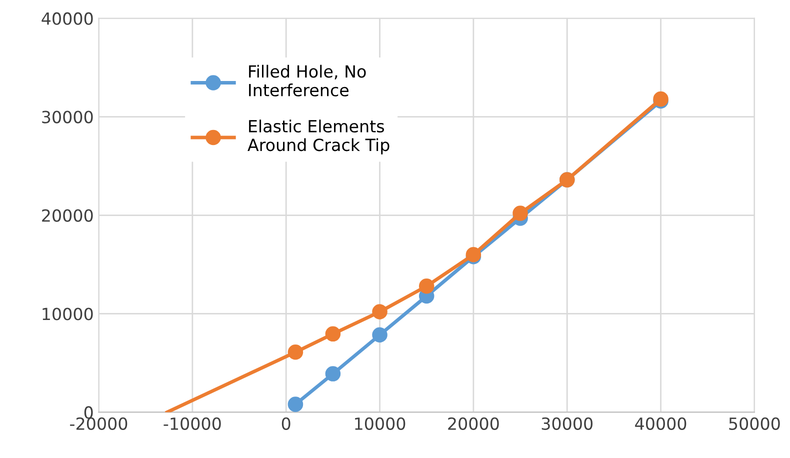 The width and height of the screenshot is (790, 458). I want to click on x-tick-label: -10000, so click(192, 423).